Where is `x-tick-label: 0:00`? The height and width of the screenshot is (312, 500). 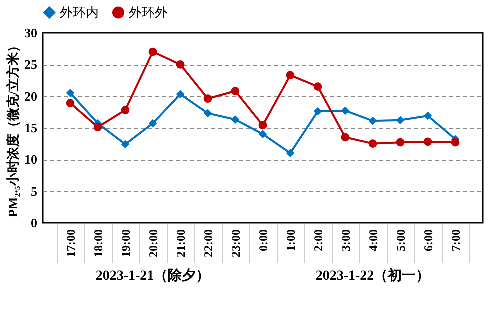
x-tick-label: 0:00 is located at coordinates (263, 241).